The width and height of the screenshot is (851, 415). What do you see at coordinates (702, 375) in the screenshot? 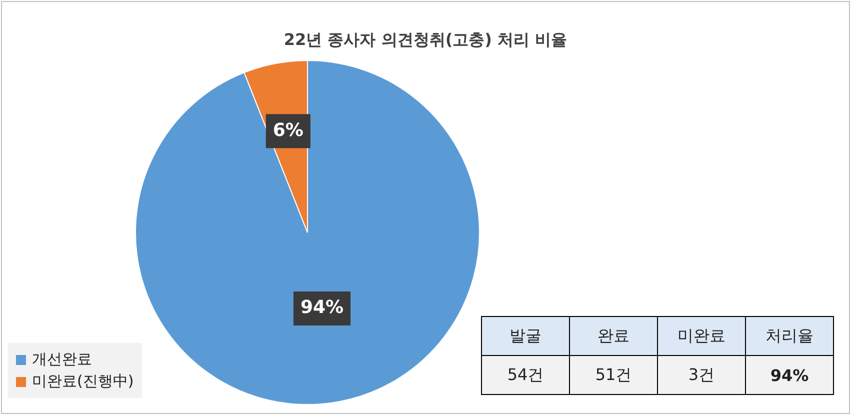
I see `text: 3건` at bounding box center [702, 375].